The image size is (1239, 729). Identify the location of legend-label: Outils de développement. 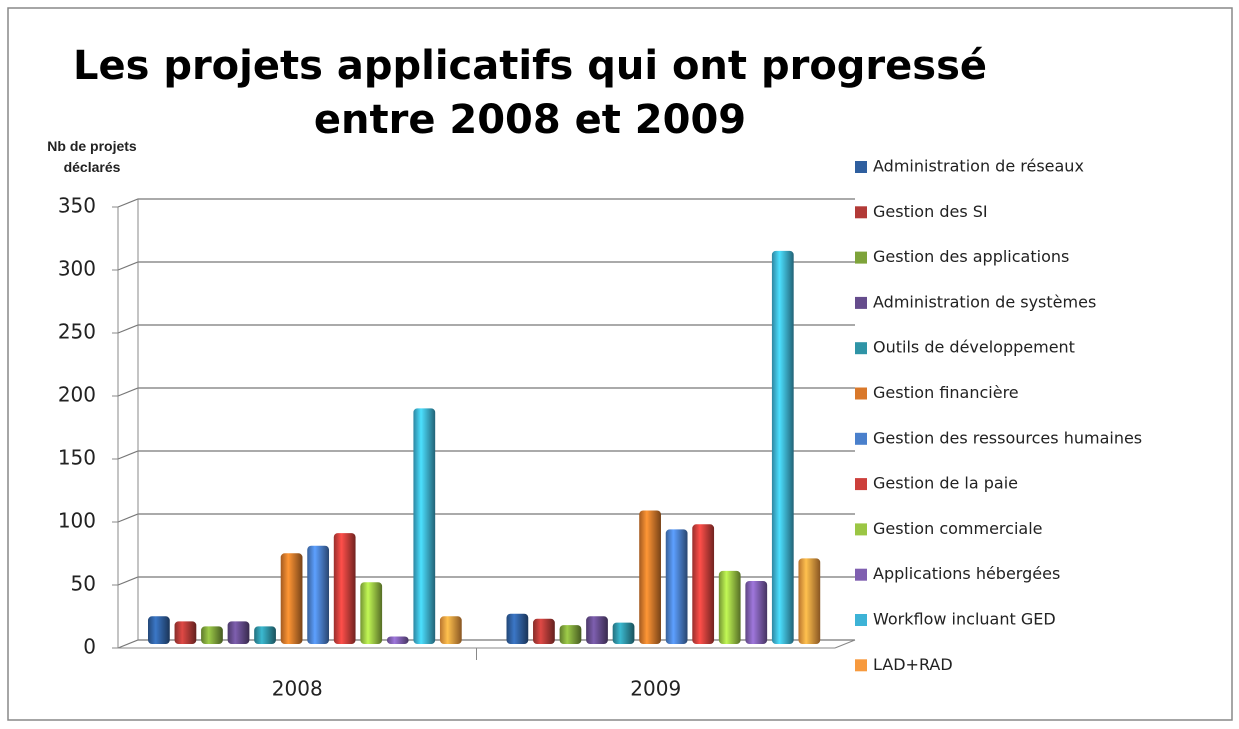
(974, 347).